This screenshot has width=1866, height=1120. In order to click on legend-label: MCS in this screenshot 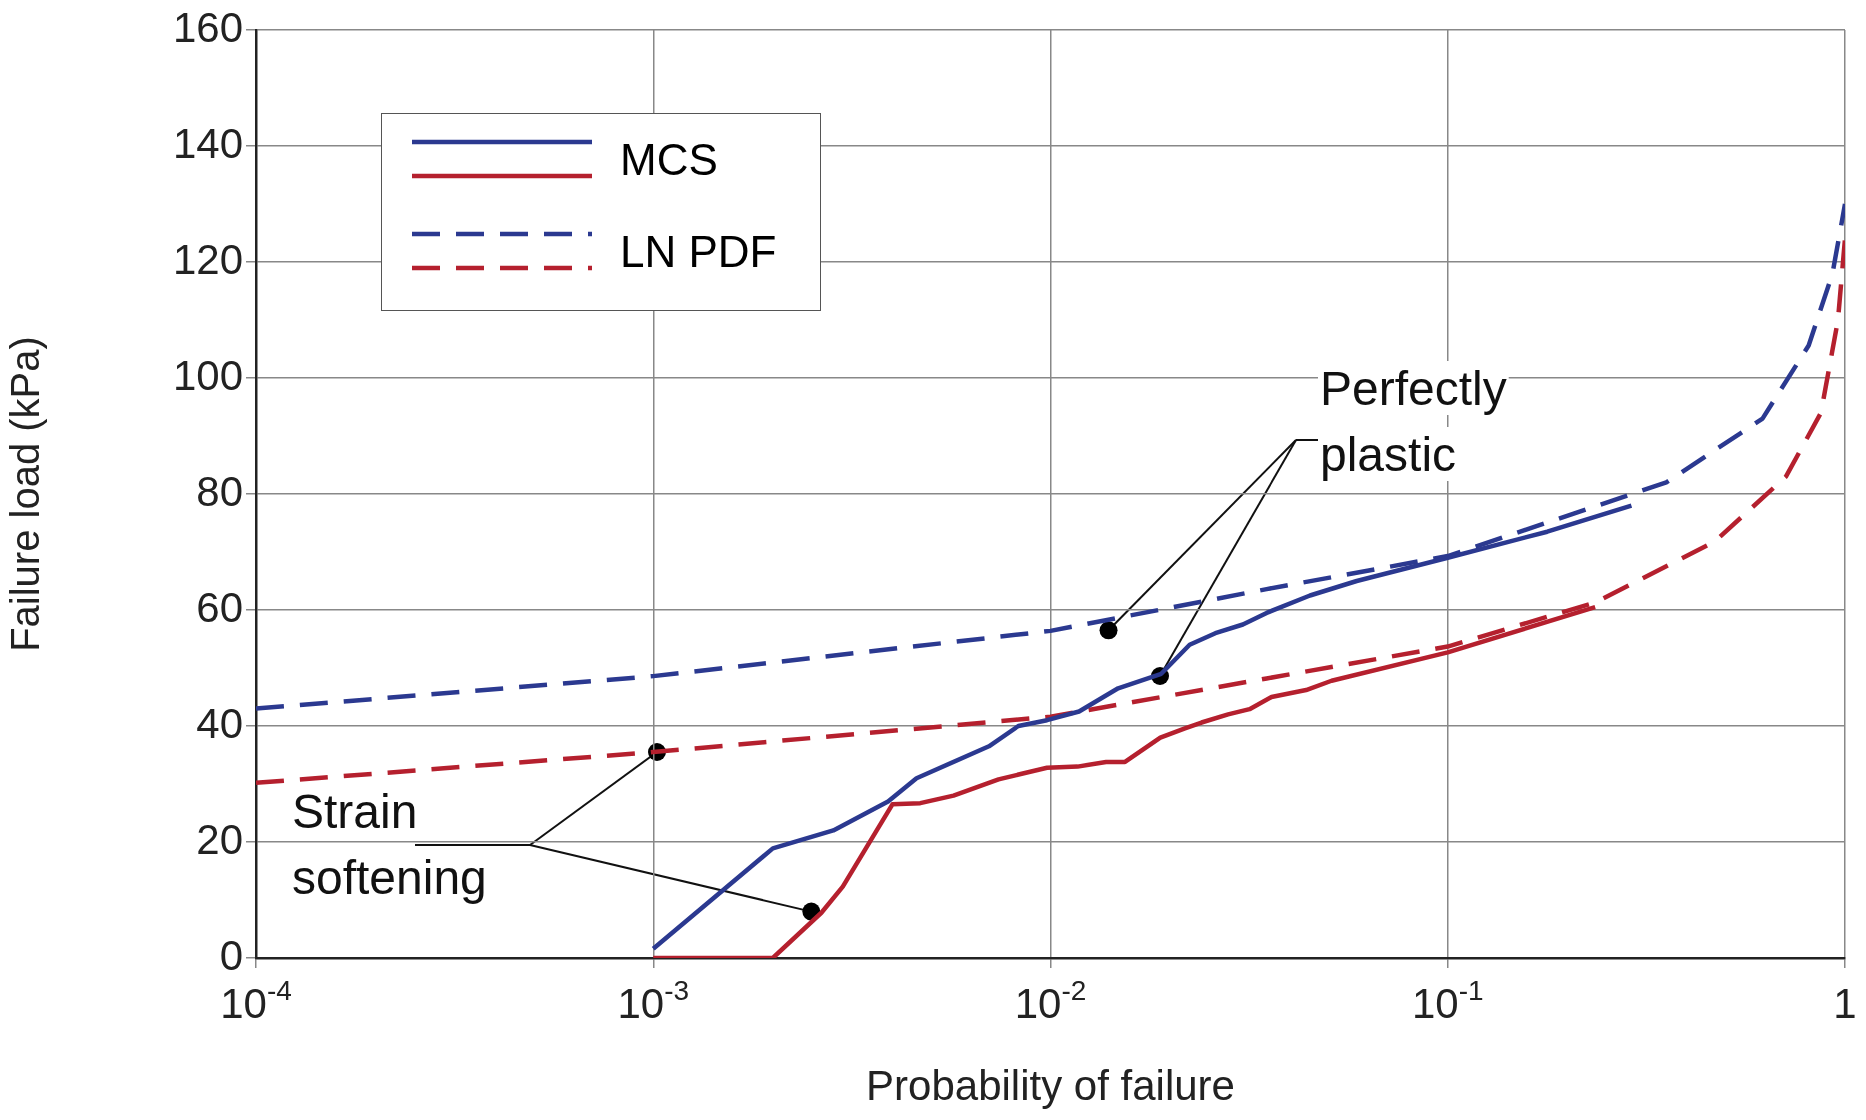, I will do `click(669, 160)`.